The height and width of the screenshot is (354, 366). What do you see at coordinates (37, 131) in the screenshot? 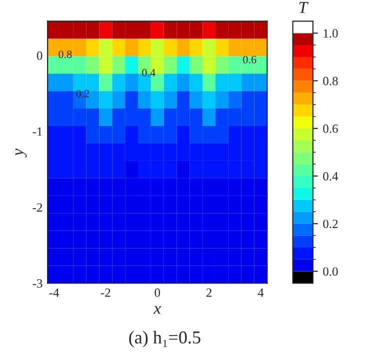
I see `y-tick-label: -1` at bounding box center [37, 131].